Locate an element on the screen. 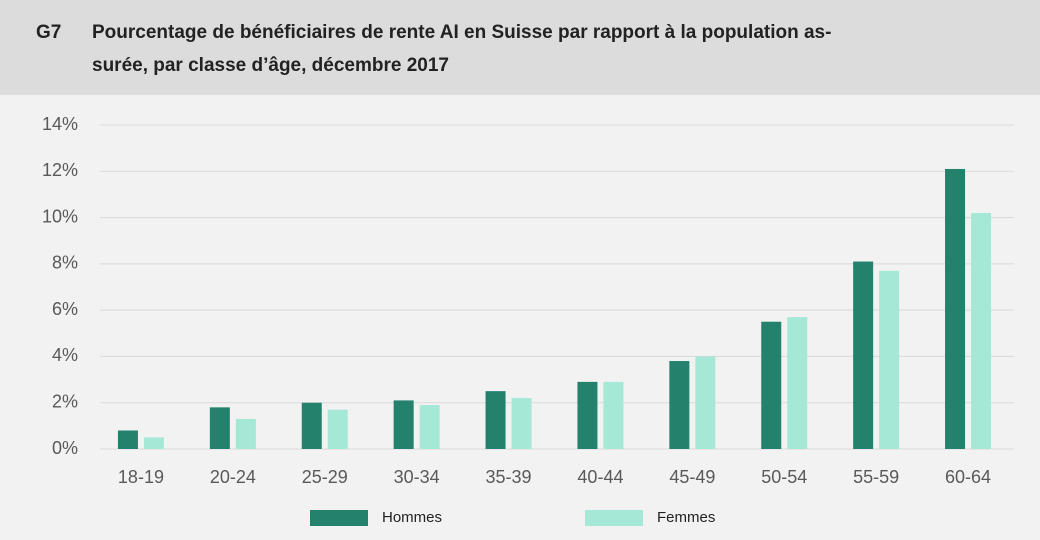 The width and height of the screenshot is (1040, 540). y-tick-label: 2% is located at coordinates (65, 401).